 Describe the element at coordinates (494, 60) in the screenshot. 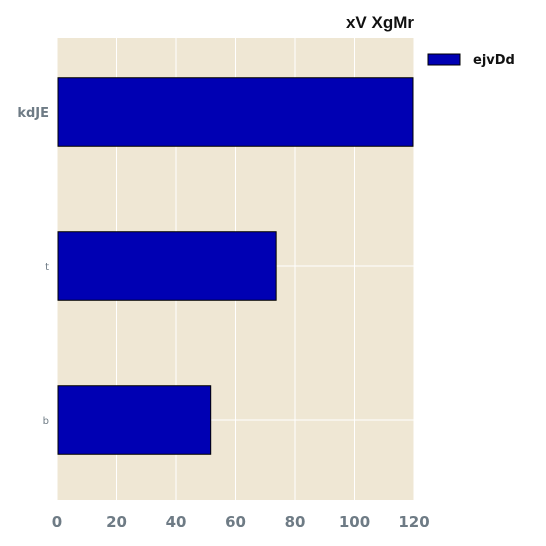

I see `legend-label: ejvDd` at that location.